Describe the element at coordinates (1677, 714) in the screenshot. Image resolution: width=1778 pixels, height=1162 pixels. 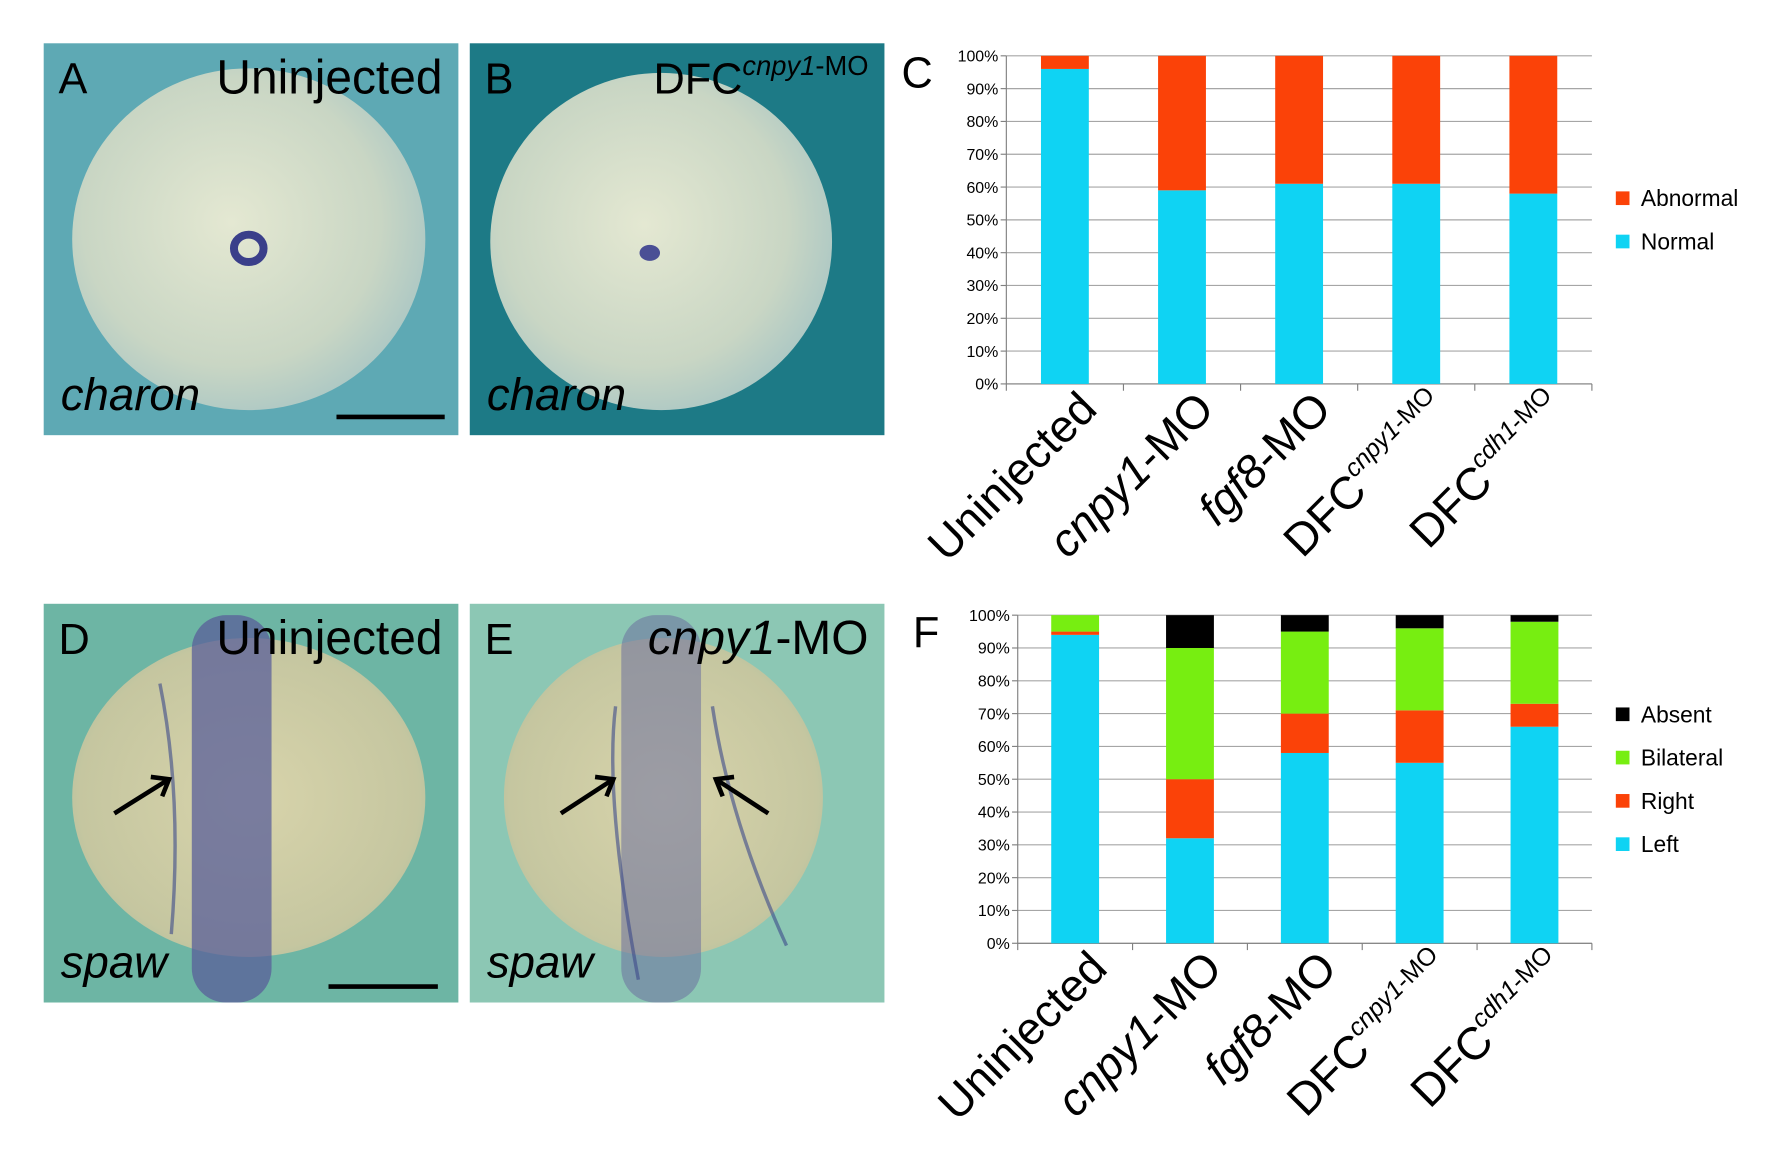
I see `legend-label: Absent` at that location.